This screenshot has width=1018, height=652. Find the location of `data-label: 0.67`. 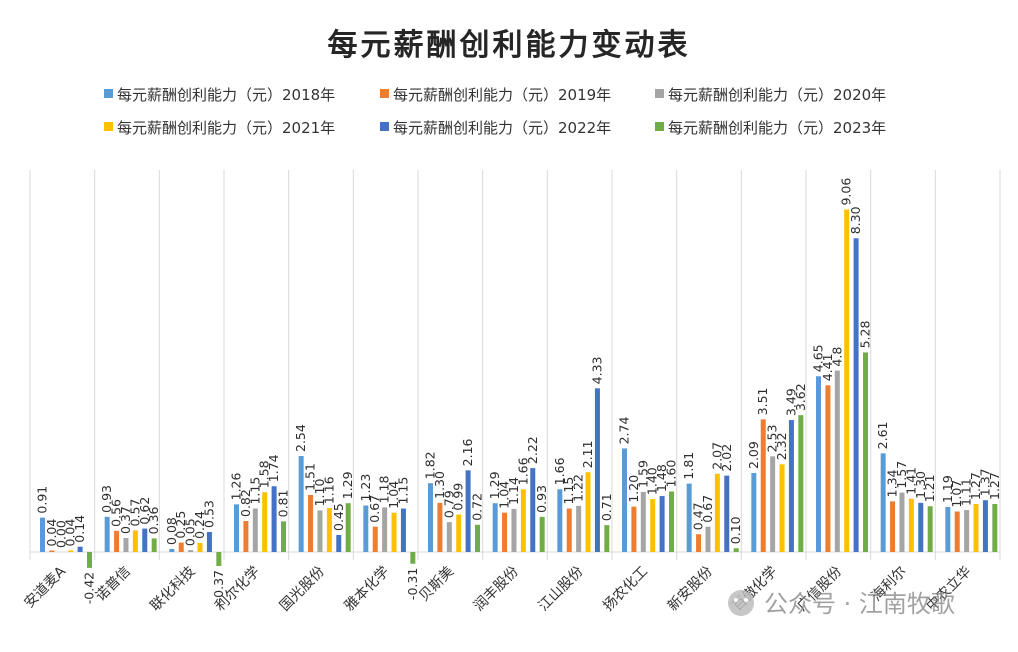

data-label: 0.67 is located at coordinates (374, 509).